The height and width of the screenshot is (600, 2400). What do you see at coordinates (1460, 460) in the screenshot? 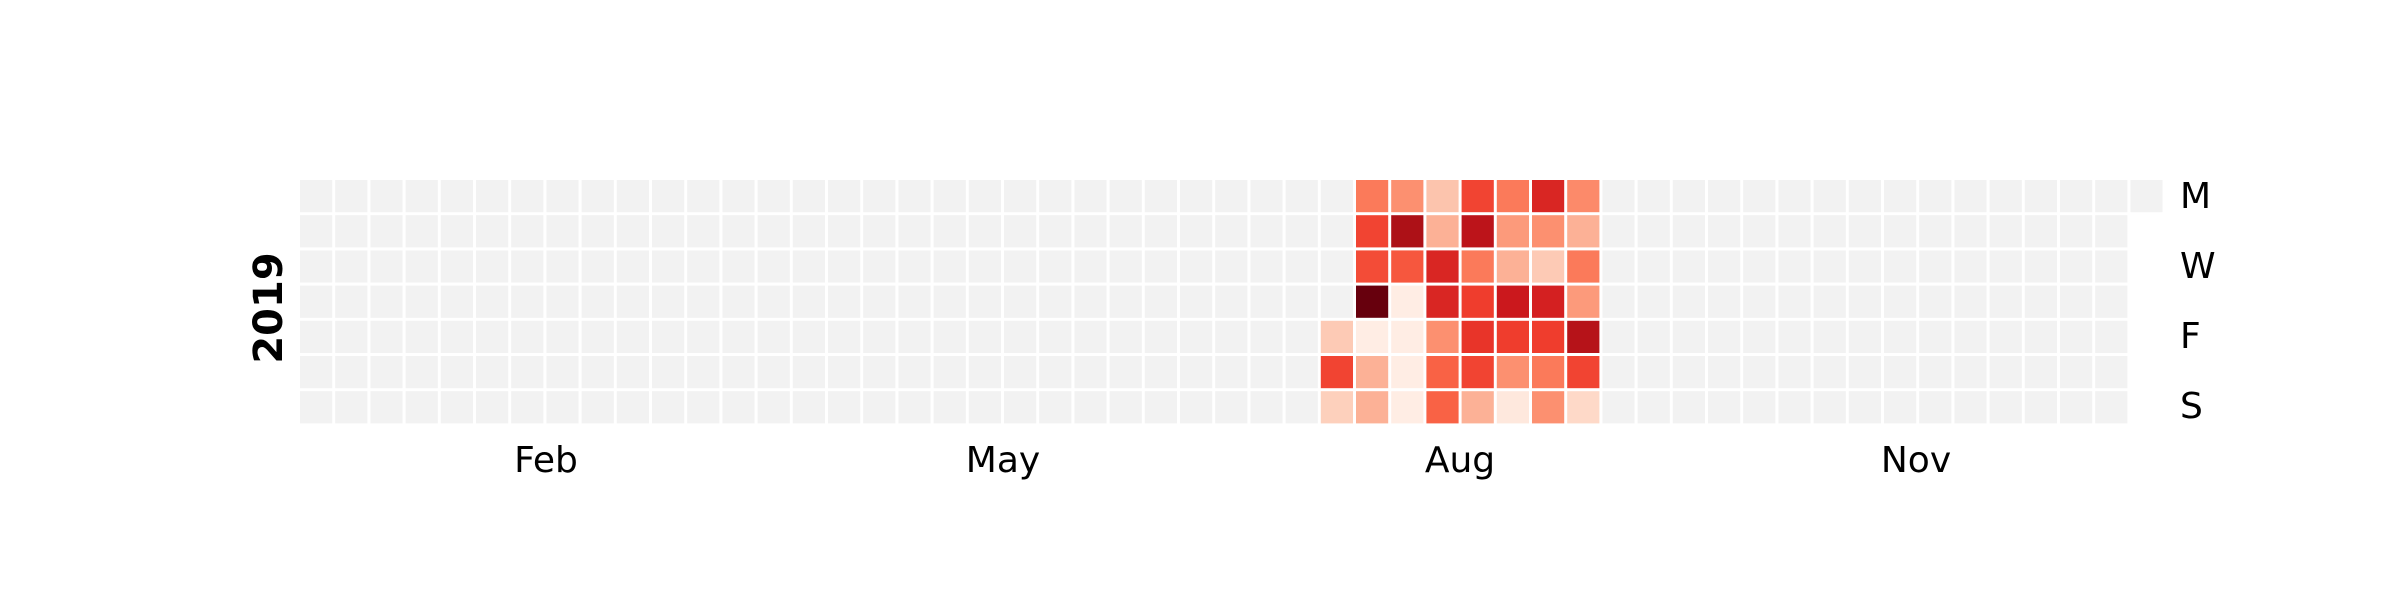
I see `month-label-aug: Aug` at bounding box center [1460, 460].